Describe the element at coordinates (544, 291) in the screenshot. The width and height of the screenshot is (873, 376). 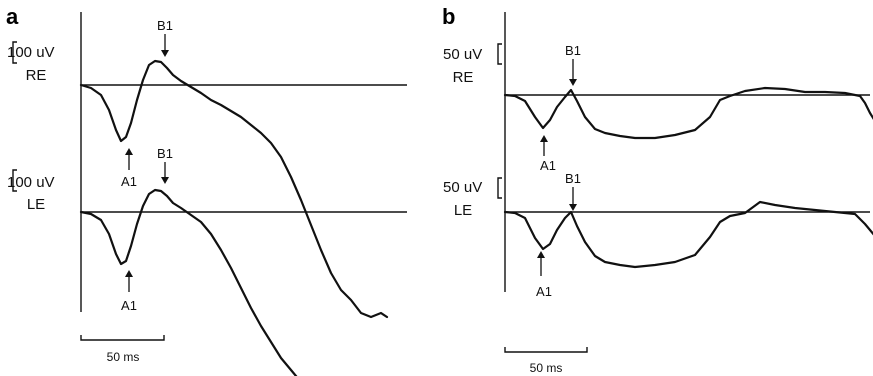
I see `panel-b-le-a1-label: A1` at that location.